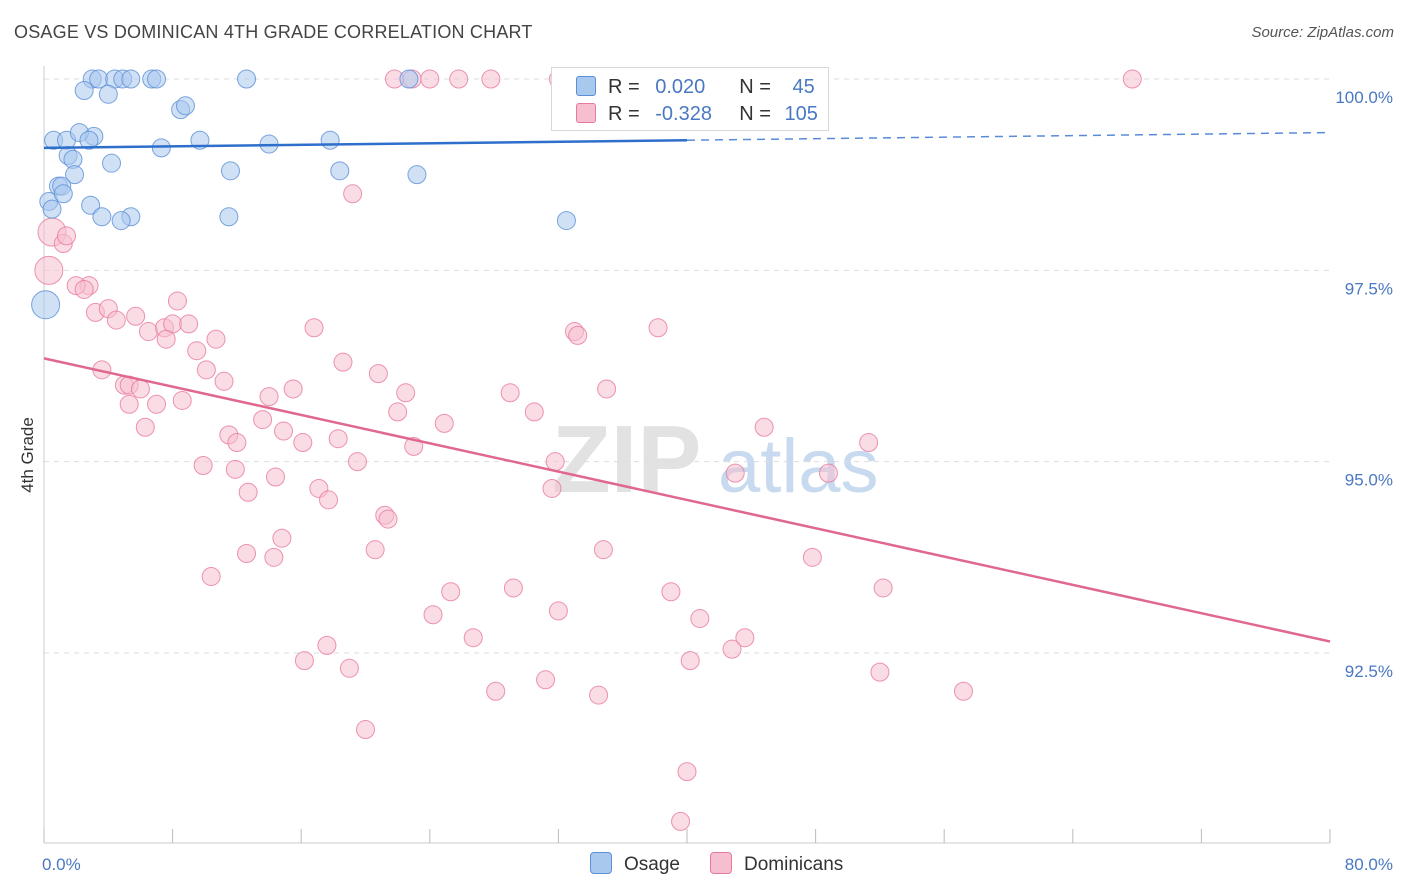  What do you see at coordinates (27, 455) in the screenshot?
I see `y-axis-label: 4th Grade` at bounding box center [27, 455].